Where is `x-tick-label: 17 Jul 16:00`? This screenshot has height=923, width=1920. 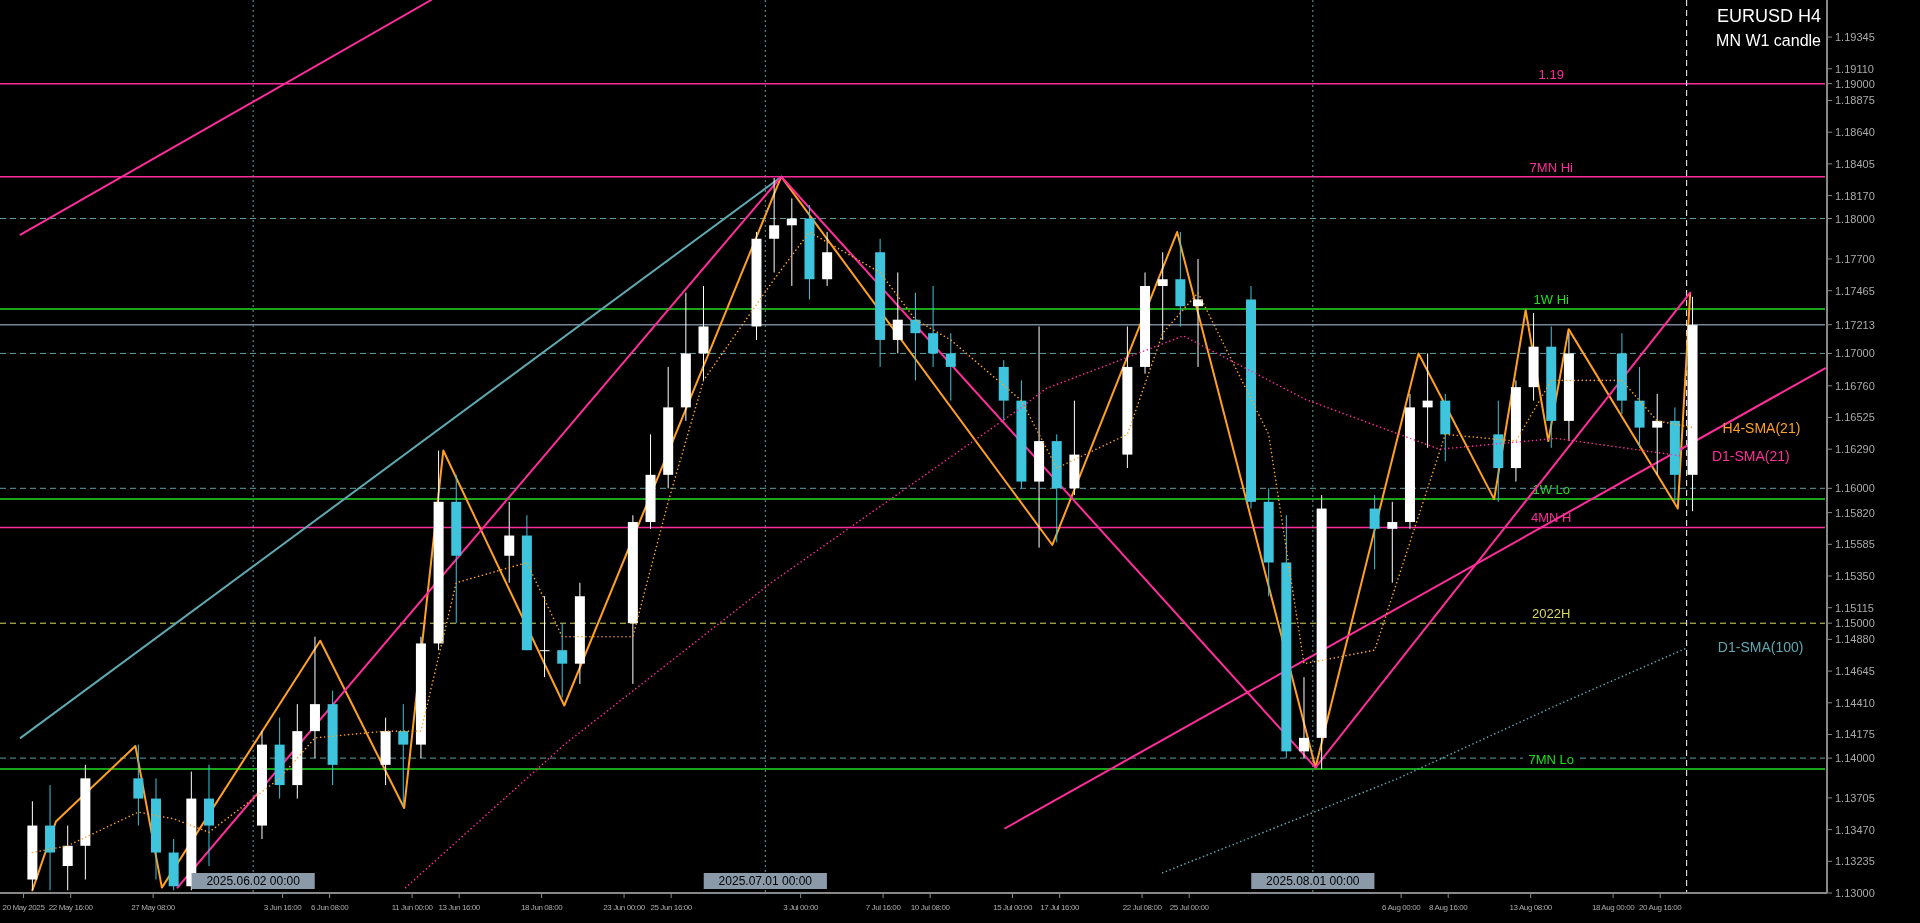
x-tick-label: 17 Jul 16:00 is located at coordinates (1060, 907).